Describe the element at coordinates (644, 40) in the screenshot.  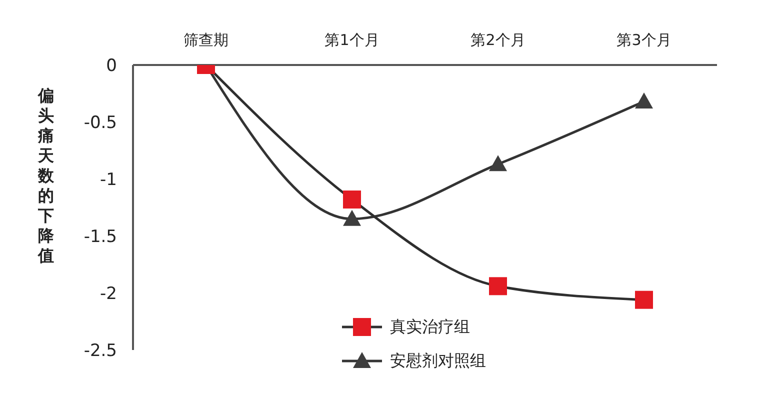
I see `x-tick-label: 第3个月` at that location.